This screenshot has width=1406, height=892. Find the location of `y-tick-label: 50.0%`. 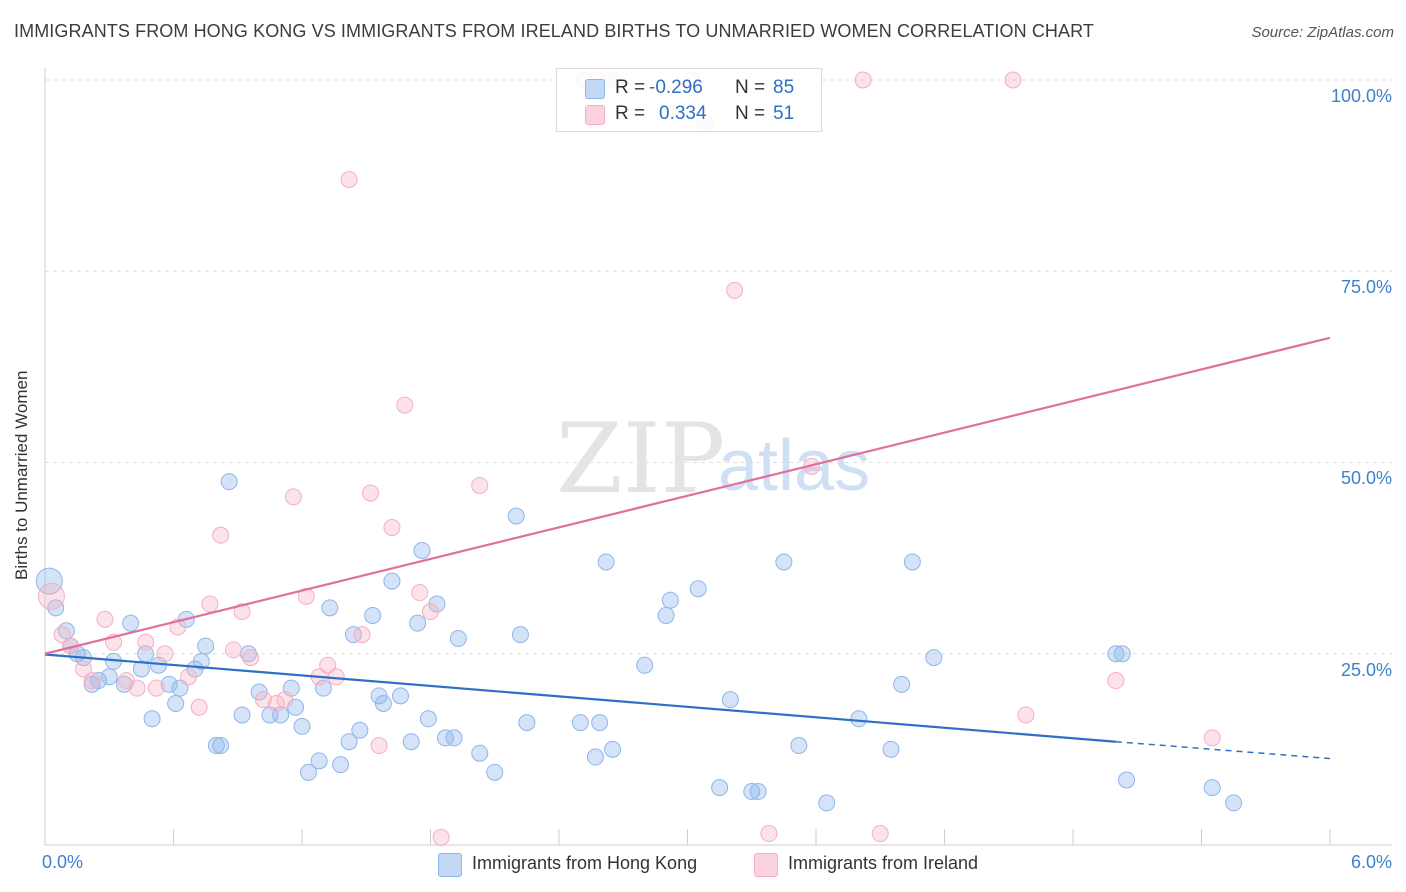

y-tick-label: 50.0% is located at coordinates (1366, 478).